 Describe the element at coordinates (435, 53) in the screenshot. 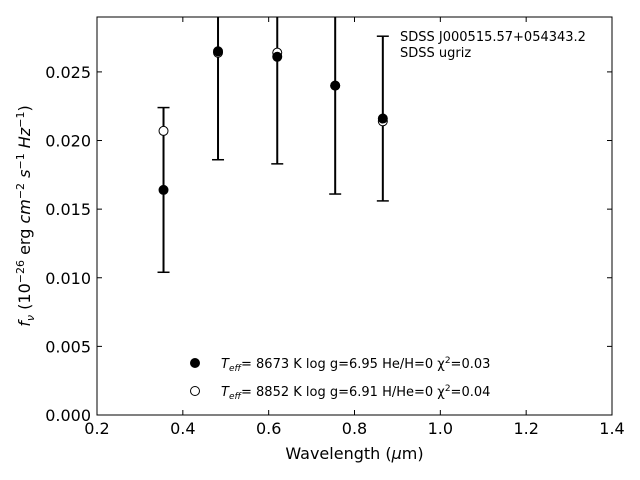

I see `photometry-system-annotation: SDSS ugriz` at that location.